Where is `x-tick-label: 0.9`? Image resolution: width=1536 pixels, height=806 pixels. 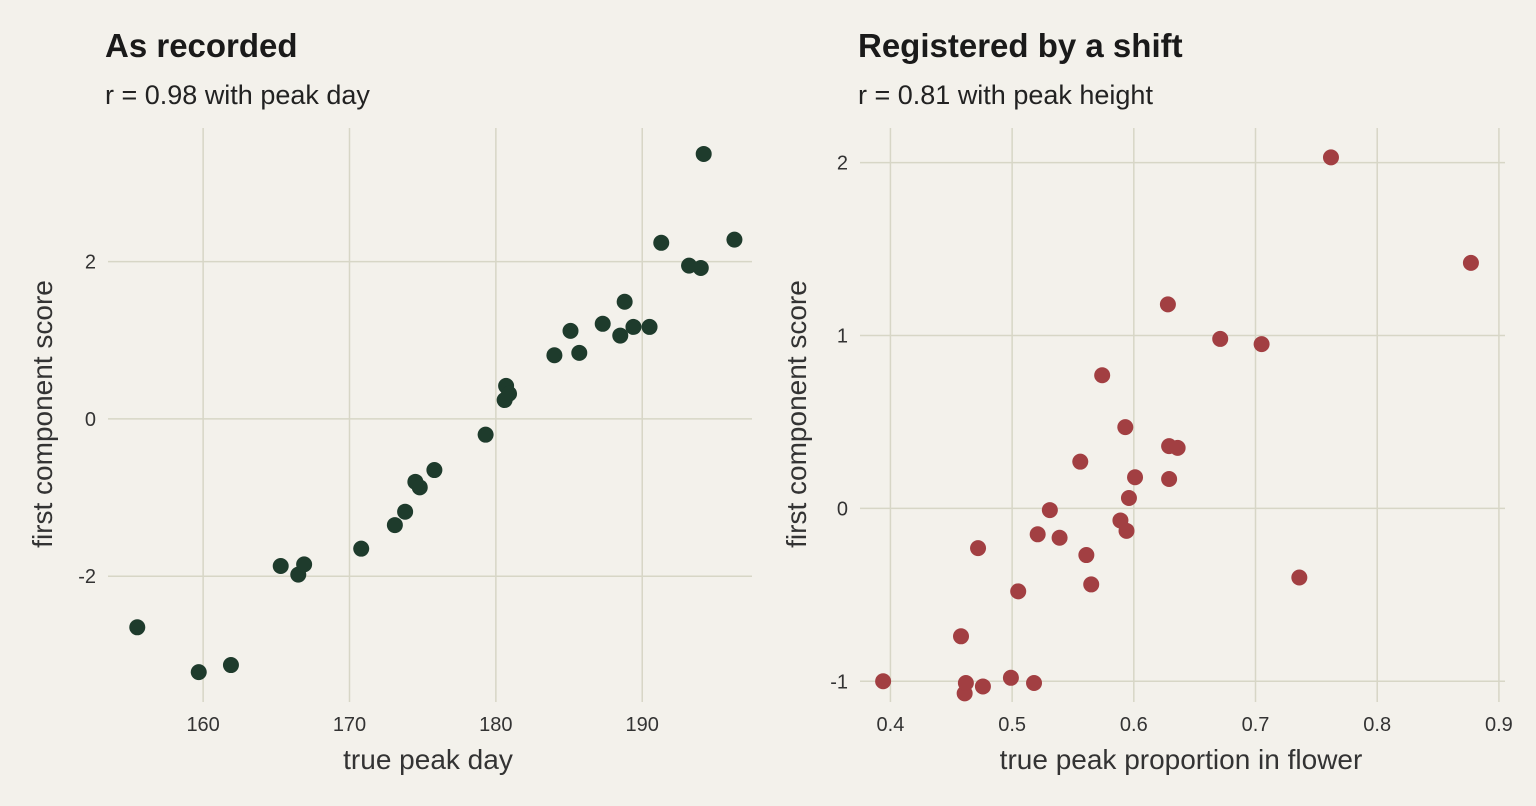 x-tick-label: 0.9 is located at coordinates (1499, 725).